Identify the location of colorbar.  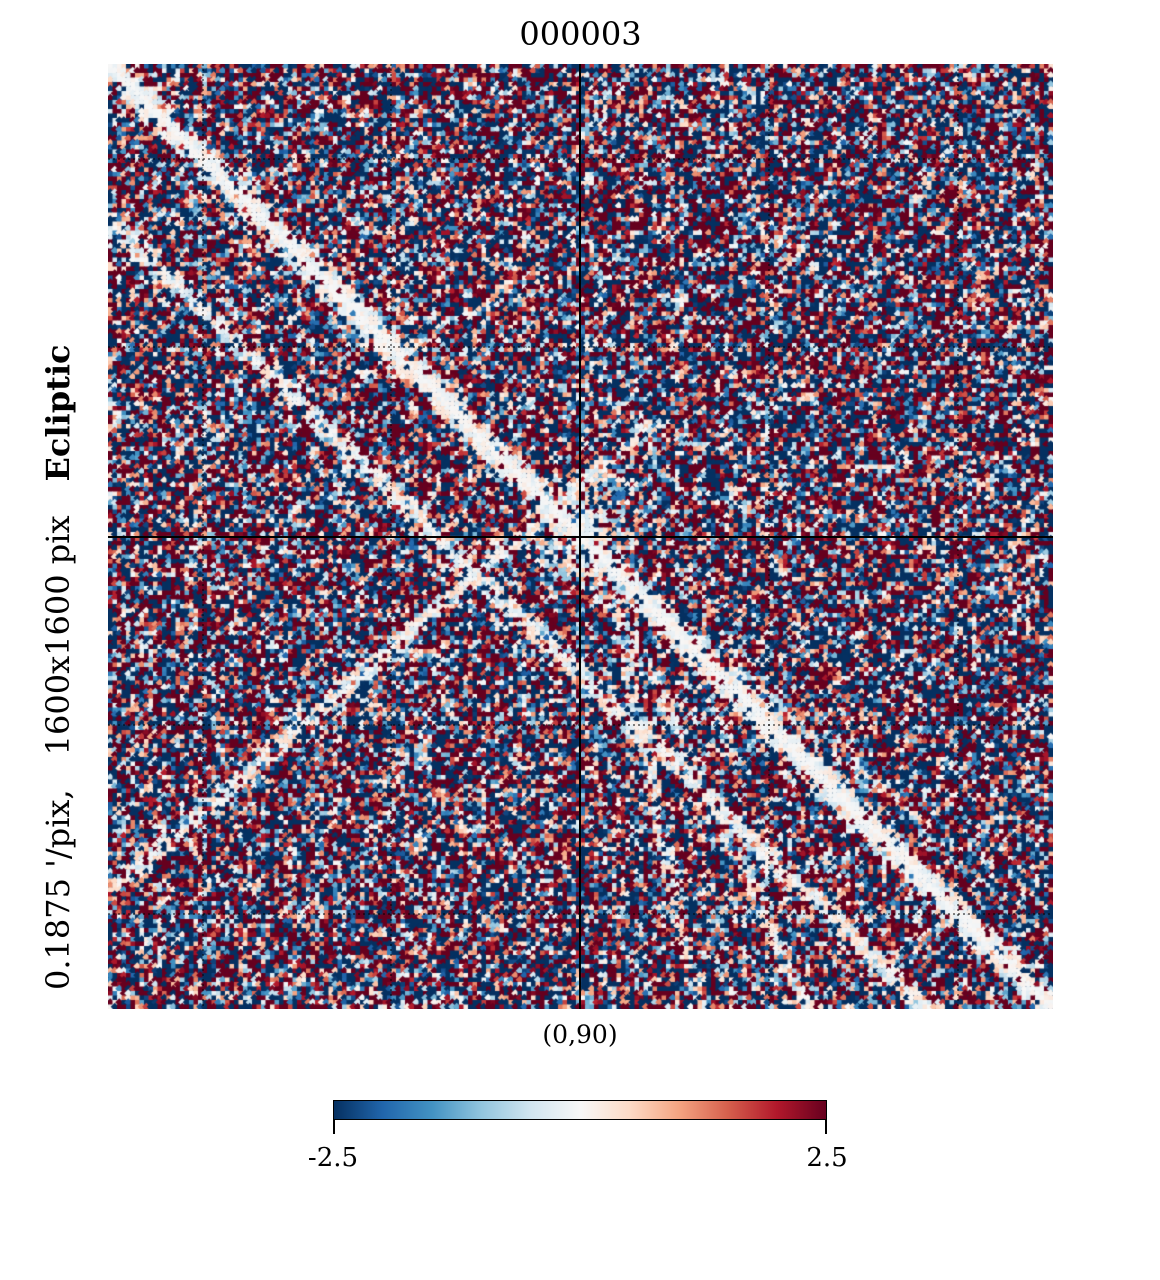
(580, 1117).